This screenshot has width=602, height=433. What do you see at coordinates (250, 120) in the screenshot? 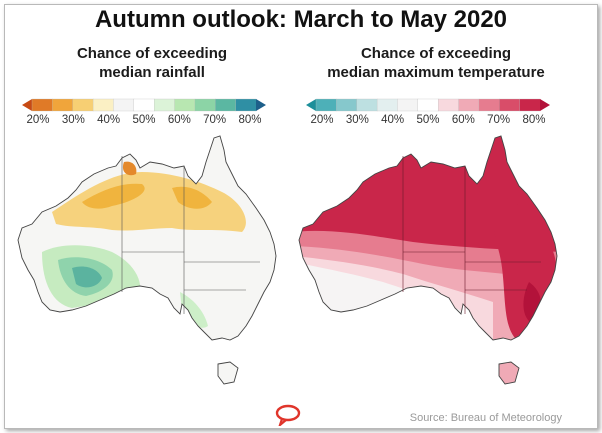
I see `rainfall-legend-tick-label: 80%` at bounding box center [250, 120].